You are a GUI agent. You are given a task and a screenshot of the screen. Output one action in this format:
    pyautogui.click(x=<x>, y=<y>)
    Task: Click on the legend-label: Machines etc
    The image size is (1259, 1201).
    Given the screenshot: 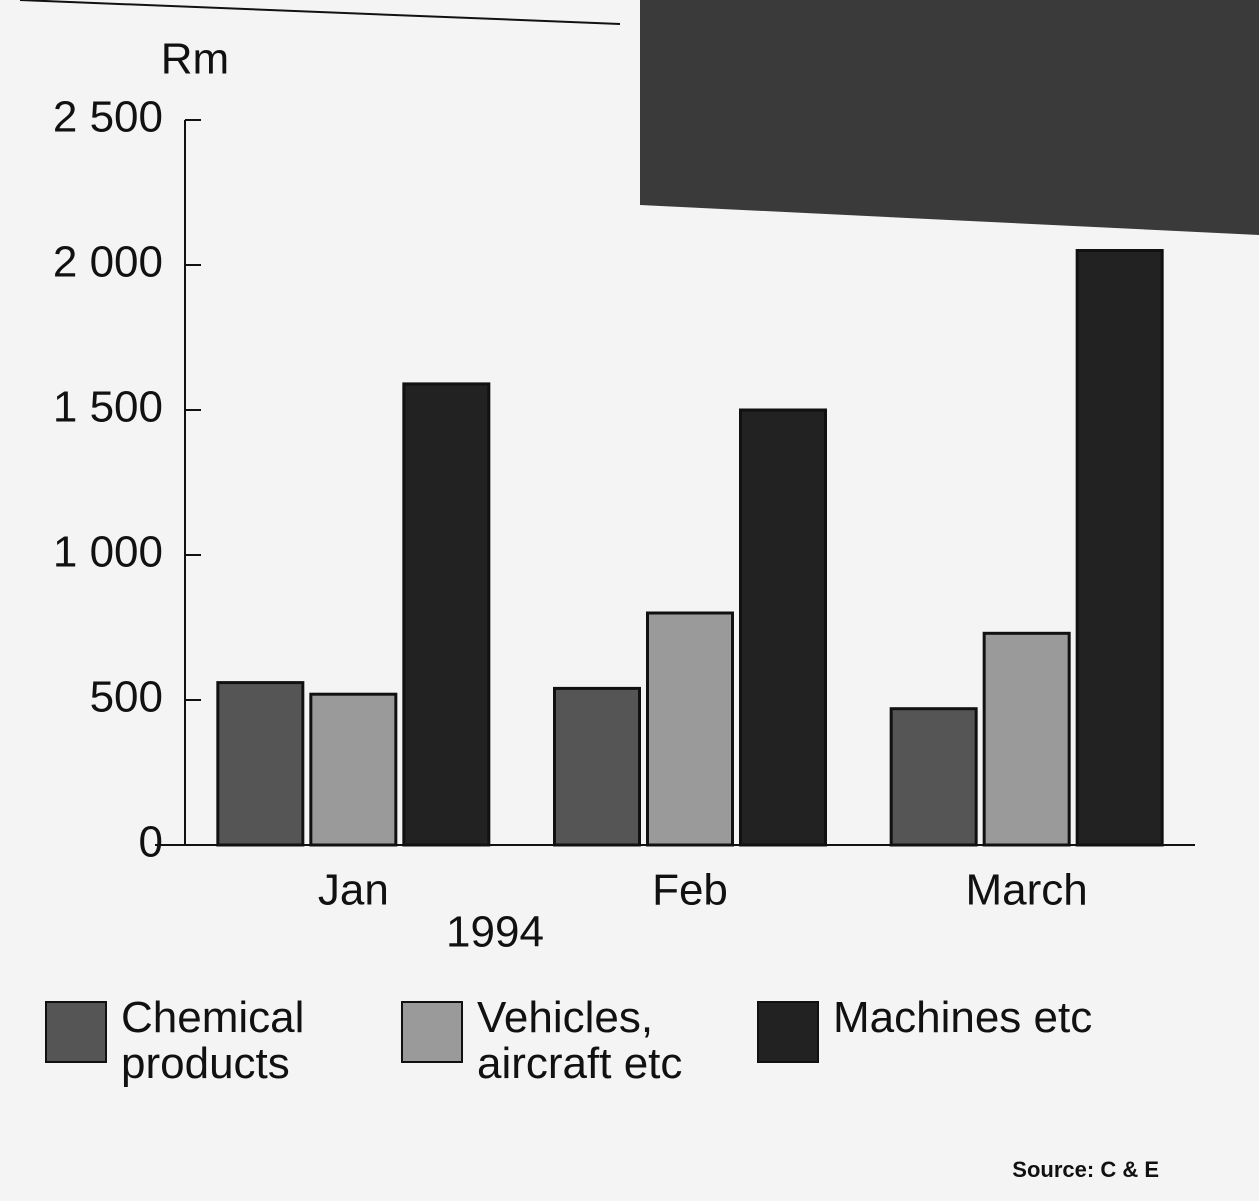 What is the action you would take?
    pyautogui.click(x=963, y=1017)
    